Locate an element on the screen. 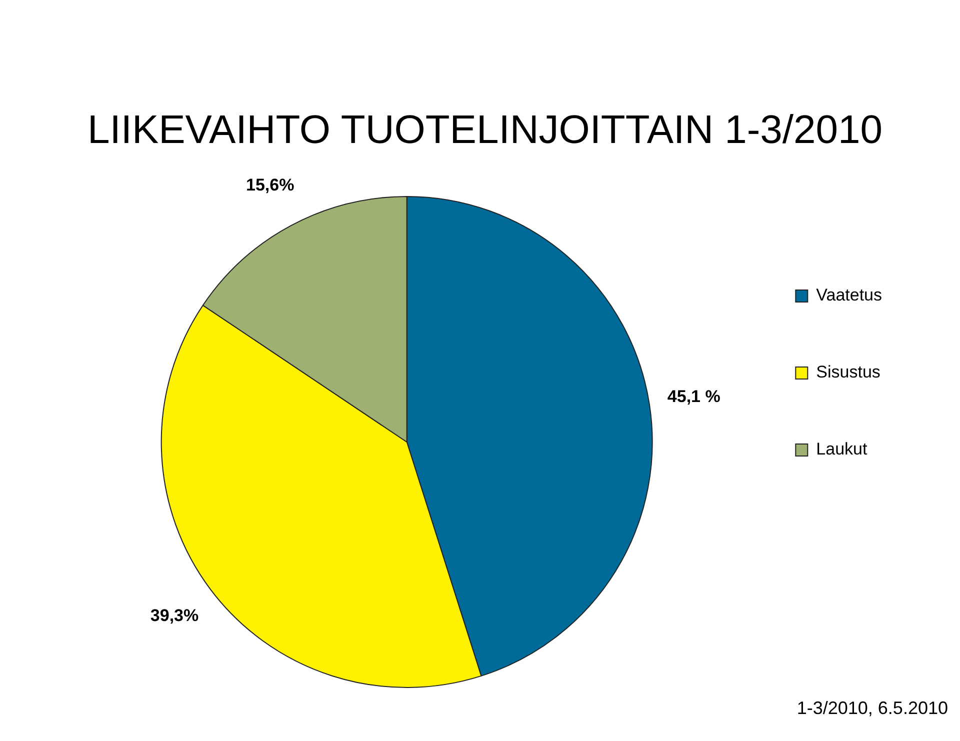 This screenshot has width=960, height=741. chart-title: LIIKEVAIHTO TUOTELINJOITTAIN 1-3/2010 is located at coordinates (485, 130).